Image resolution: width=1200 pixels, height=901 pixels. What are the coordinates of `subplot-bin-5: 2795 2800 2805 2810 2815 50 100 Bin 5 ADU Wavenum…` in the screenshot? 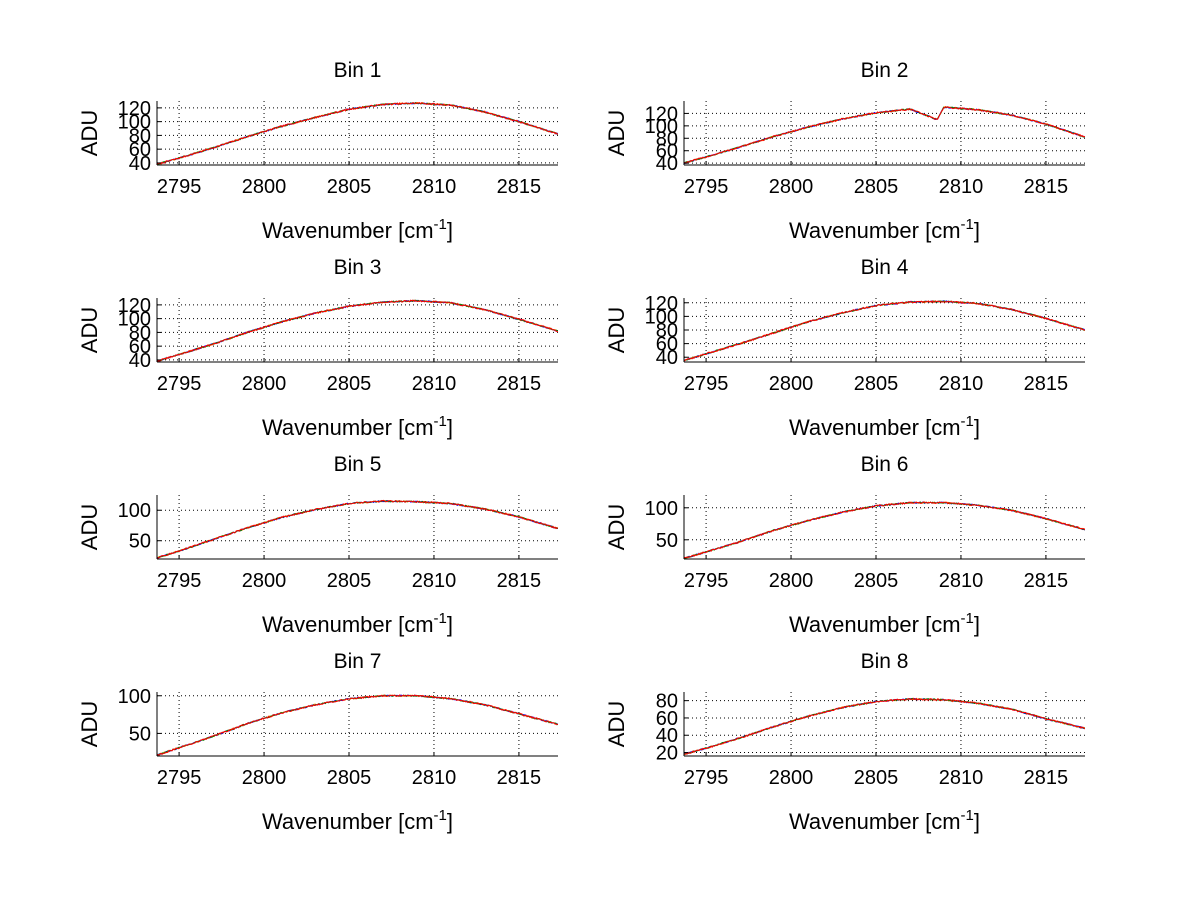 It's located at (317, 545).